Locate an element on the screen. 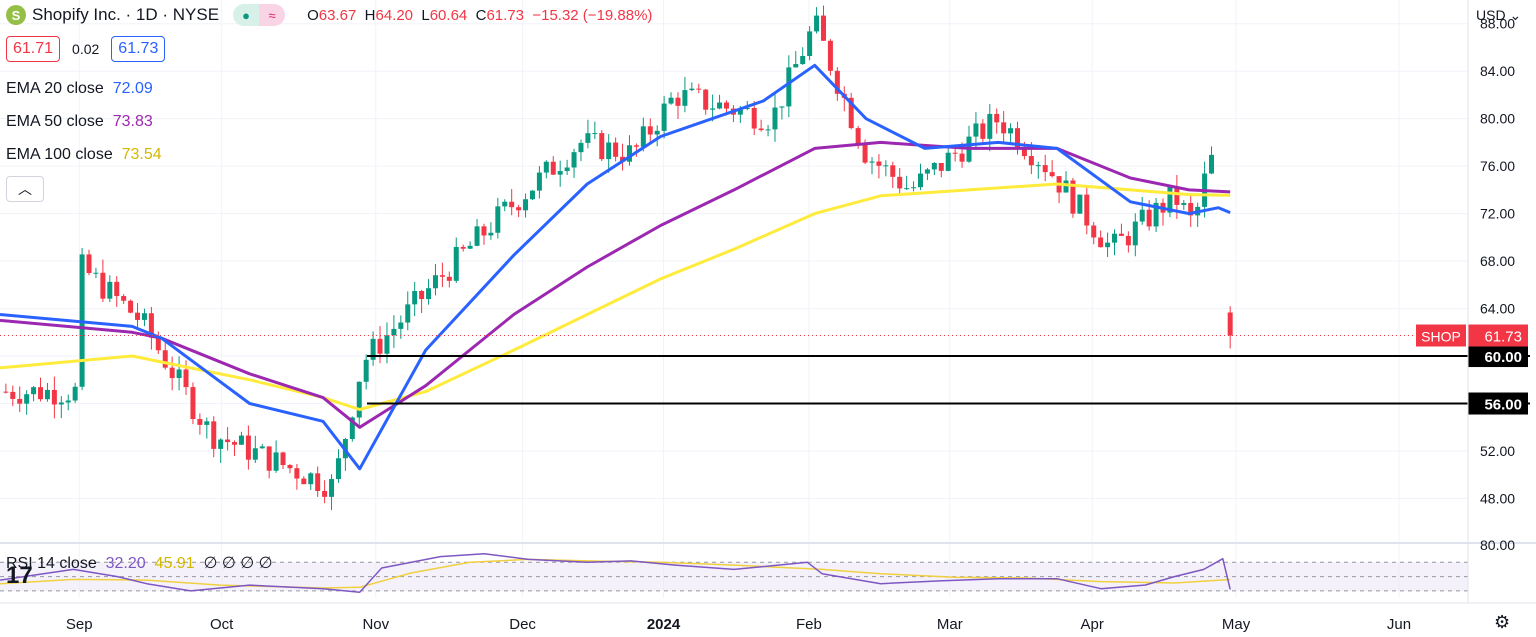 This screenshot has height=637, width=1536. collapse-legend-button: ︿ is located at coordinates (25, 189).